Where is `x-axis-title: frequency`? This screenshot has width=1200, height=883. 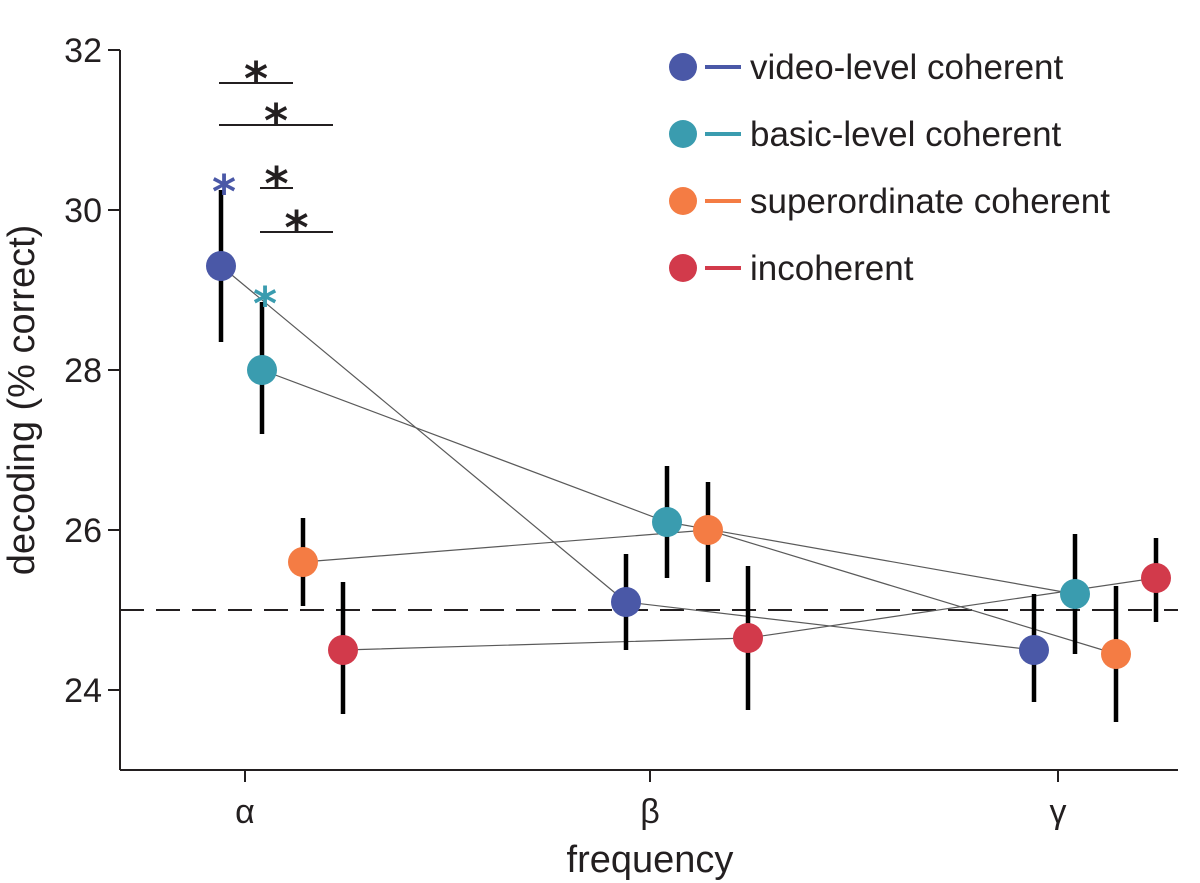
x-axis-title: frequency is located at coordinates (650, 860).